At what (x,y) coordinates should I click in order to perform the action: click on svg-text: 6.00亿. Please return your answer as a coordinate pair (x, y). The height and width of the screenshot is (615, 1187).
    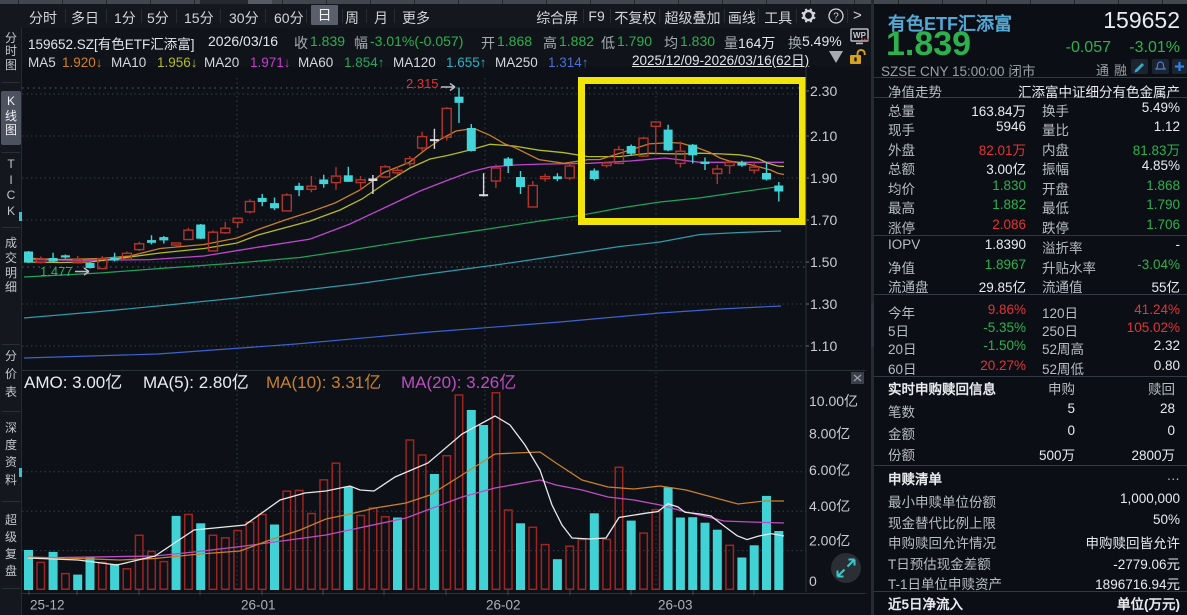
    Looking at the image, I should click on (829, 470).